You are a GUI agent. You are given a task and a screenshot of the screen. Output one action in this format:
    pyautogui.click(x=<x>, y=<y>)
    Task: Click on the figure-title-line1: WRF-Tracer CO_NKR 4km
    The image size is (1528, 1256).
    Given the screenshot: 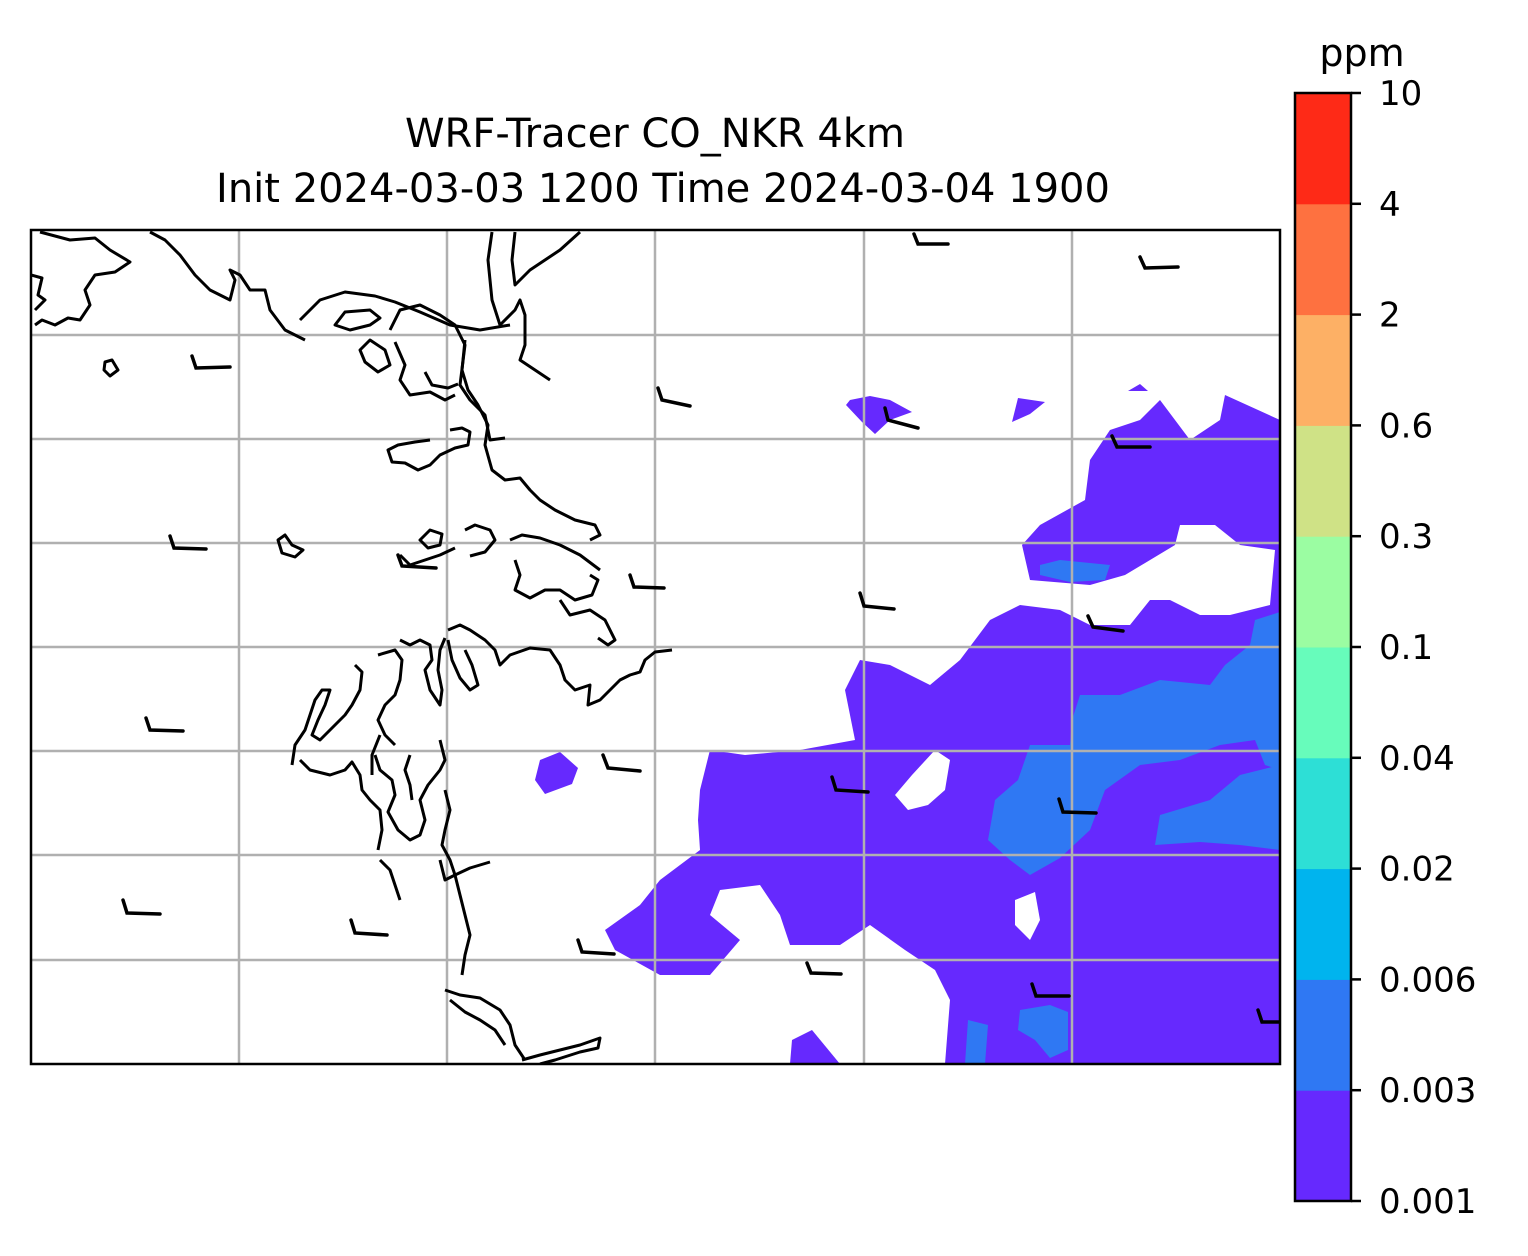 What is the action you would take?
    pyautogui.click(x=655, y=134)
    